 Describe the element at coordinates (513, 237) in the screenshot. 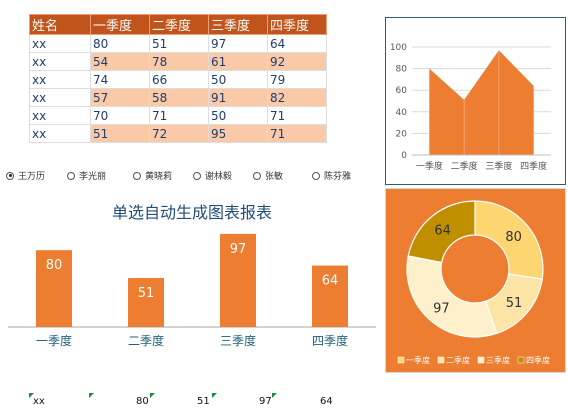

I see `slice-value-label: 80` at that location.